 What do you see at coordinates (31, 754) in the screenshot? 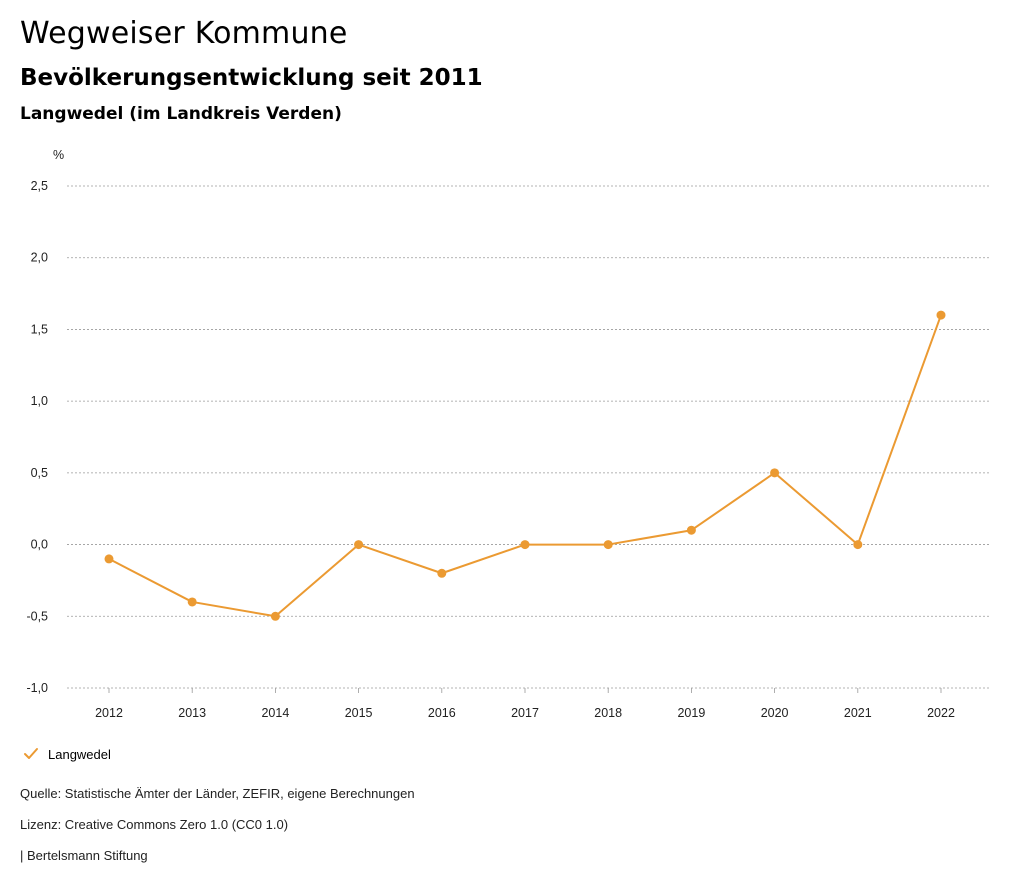
I see `checkmark-icon` at bounding box center [31, 754].